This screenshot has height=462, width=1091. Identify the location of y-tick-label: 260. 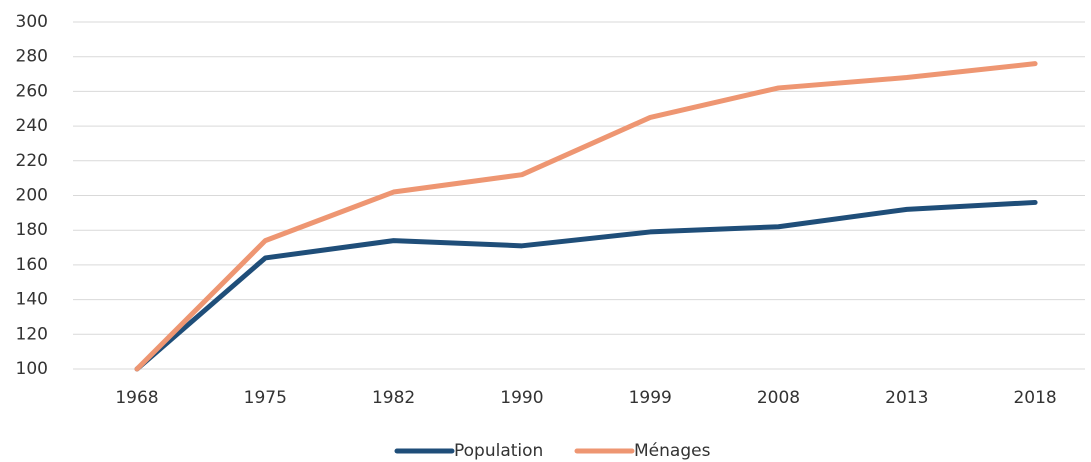
(32, 91).